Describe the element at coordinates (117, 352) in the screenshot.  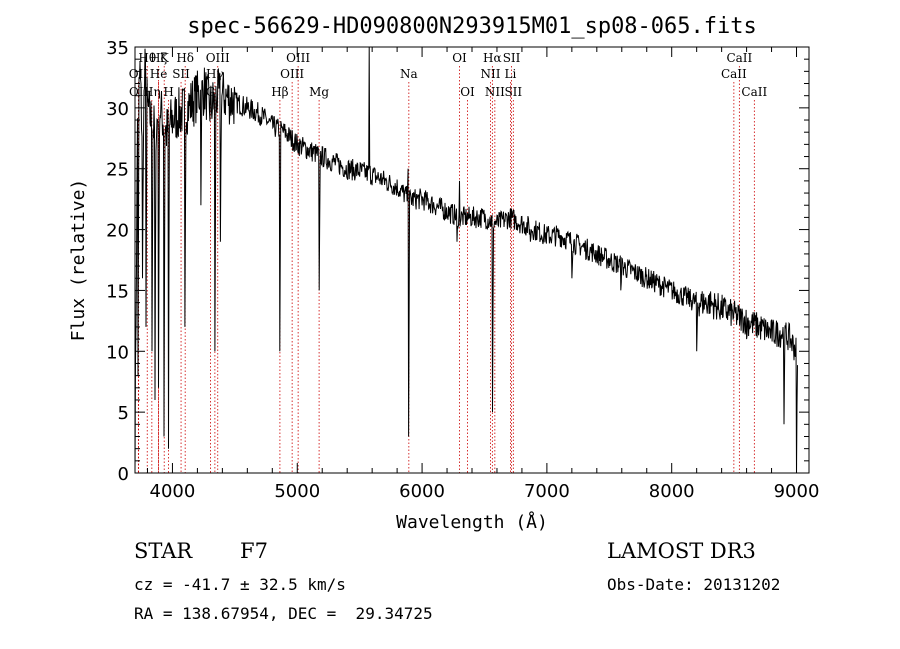
I see `y-tick-label: 10` at that location.